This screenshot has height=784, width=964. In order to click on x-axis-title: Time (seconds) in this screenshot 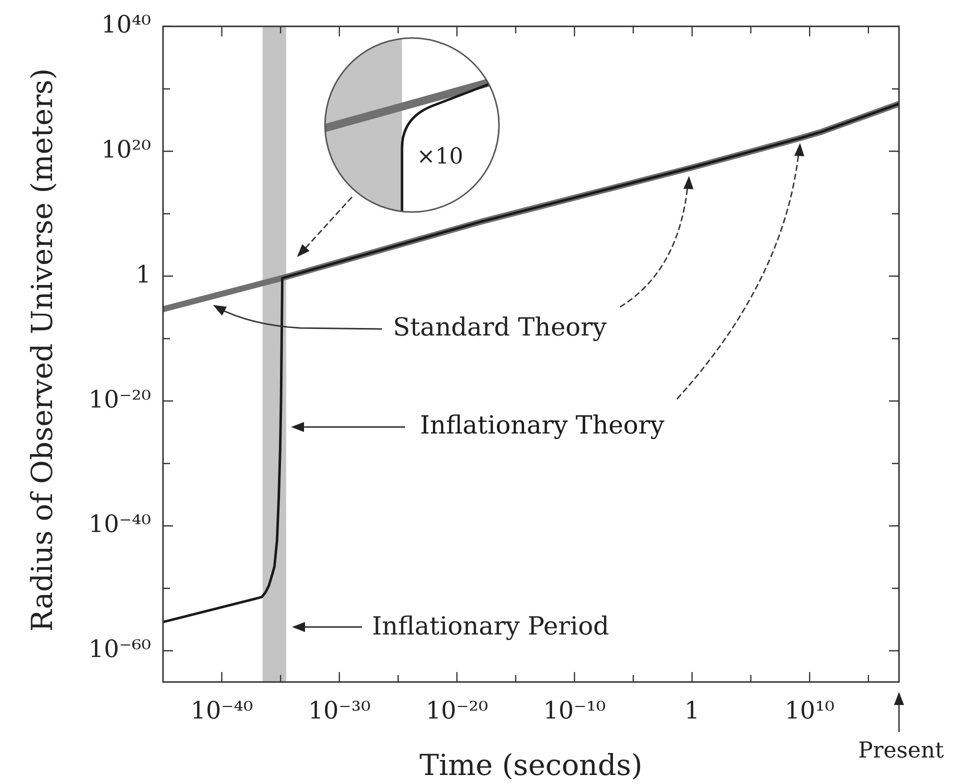, I will do `click(531, 765)`.